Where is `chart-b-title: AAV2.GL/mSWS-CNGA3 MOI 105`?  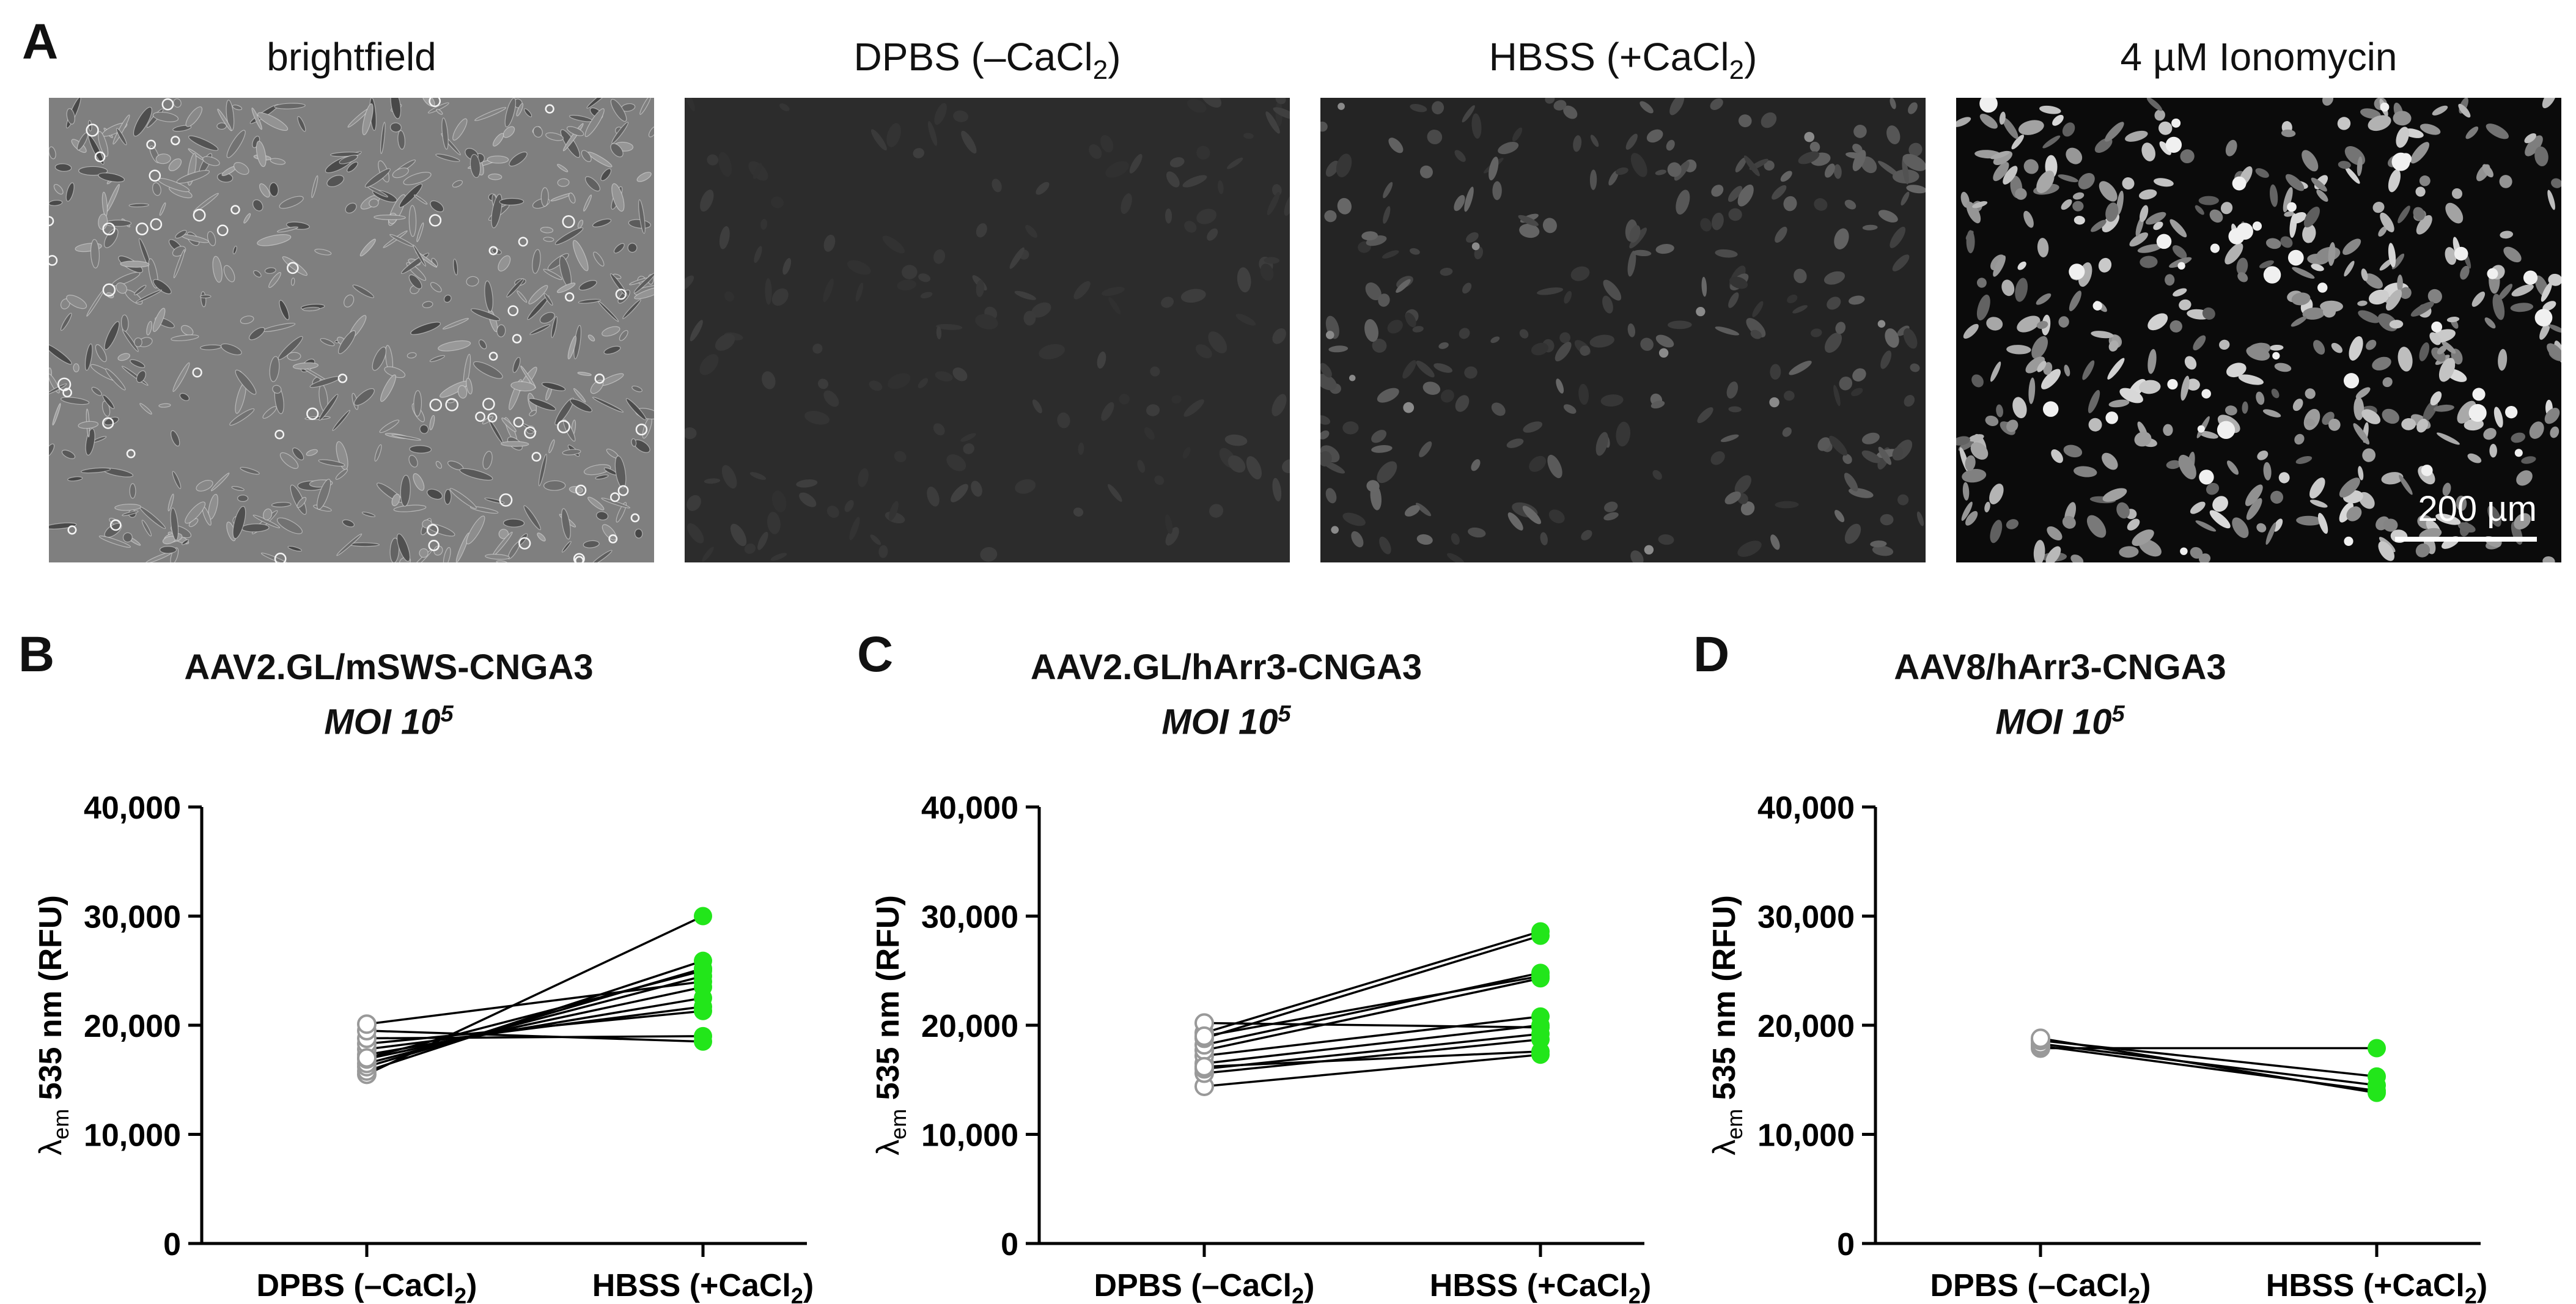
chart-b-title: AAV2.GL/mSWS-CNGA3 MOI 105 is located at coordinates (389, 694).